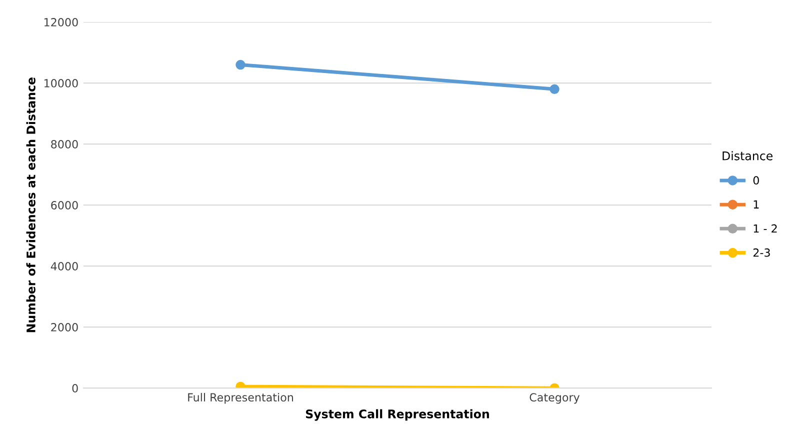  Describe the element at coordinates (555, 398) in the screenshot. I see `x-tick-label: Category` at that location.